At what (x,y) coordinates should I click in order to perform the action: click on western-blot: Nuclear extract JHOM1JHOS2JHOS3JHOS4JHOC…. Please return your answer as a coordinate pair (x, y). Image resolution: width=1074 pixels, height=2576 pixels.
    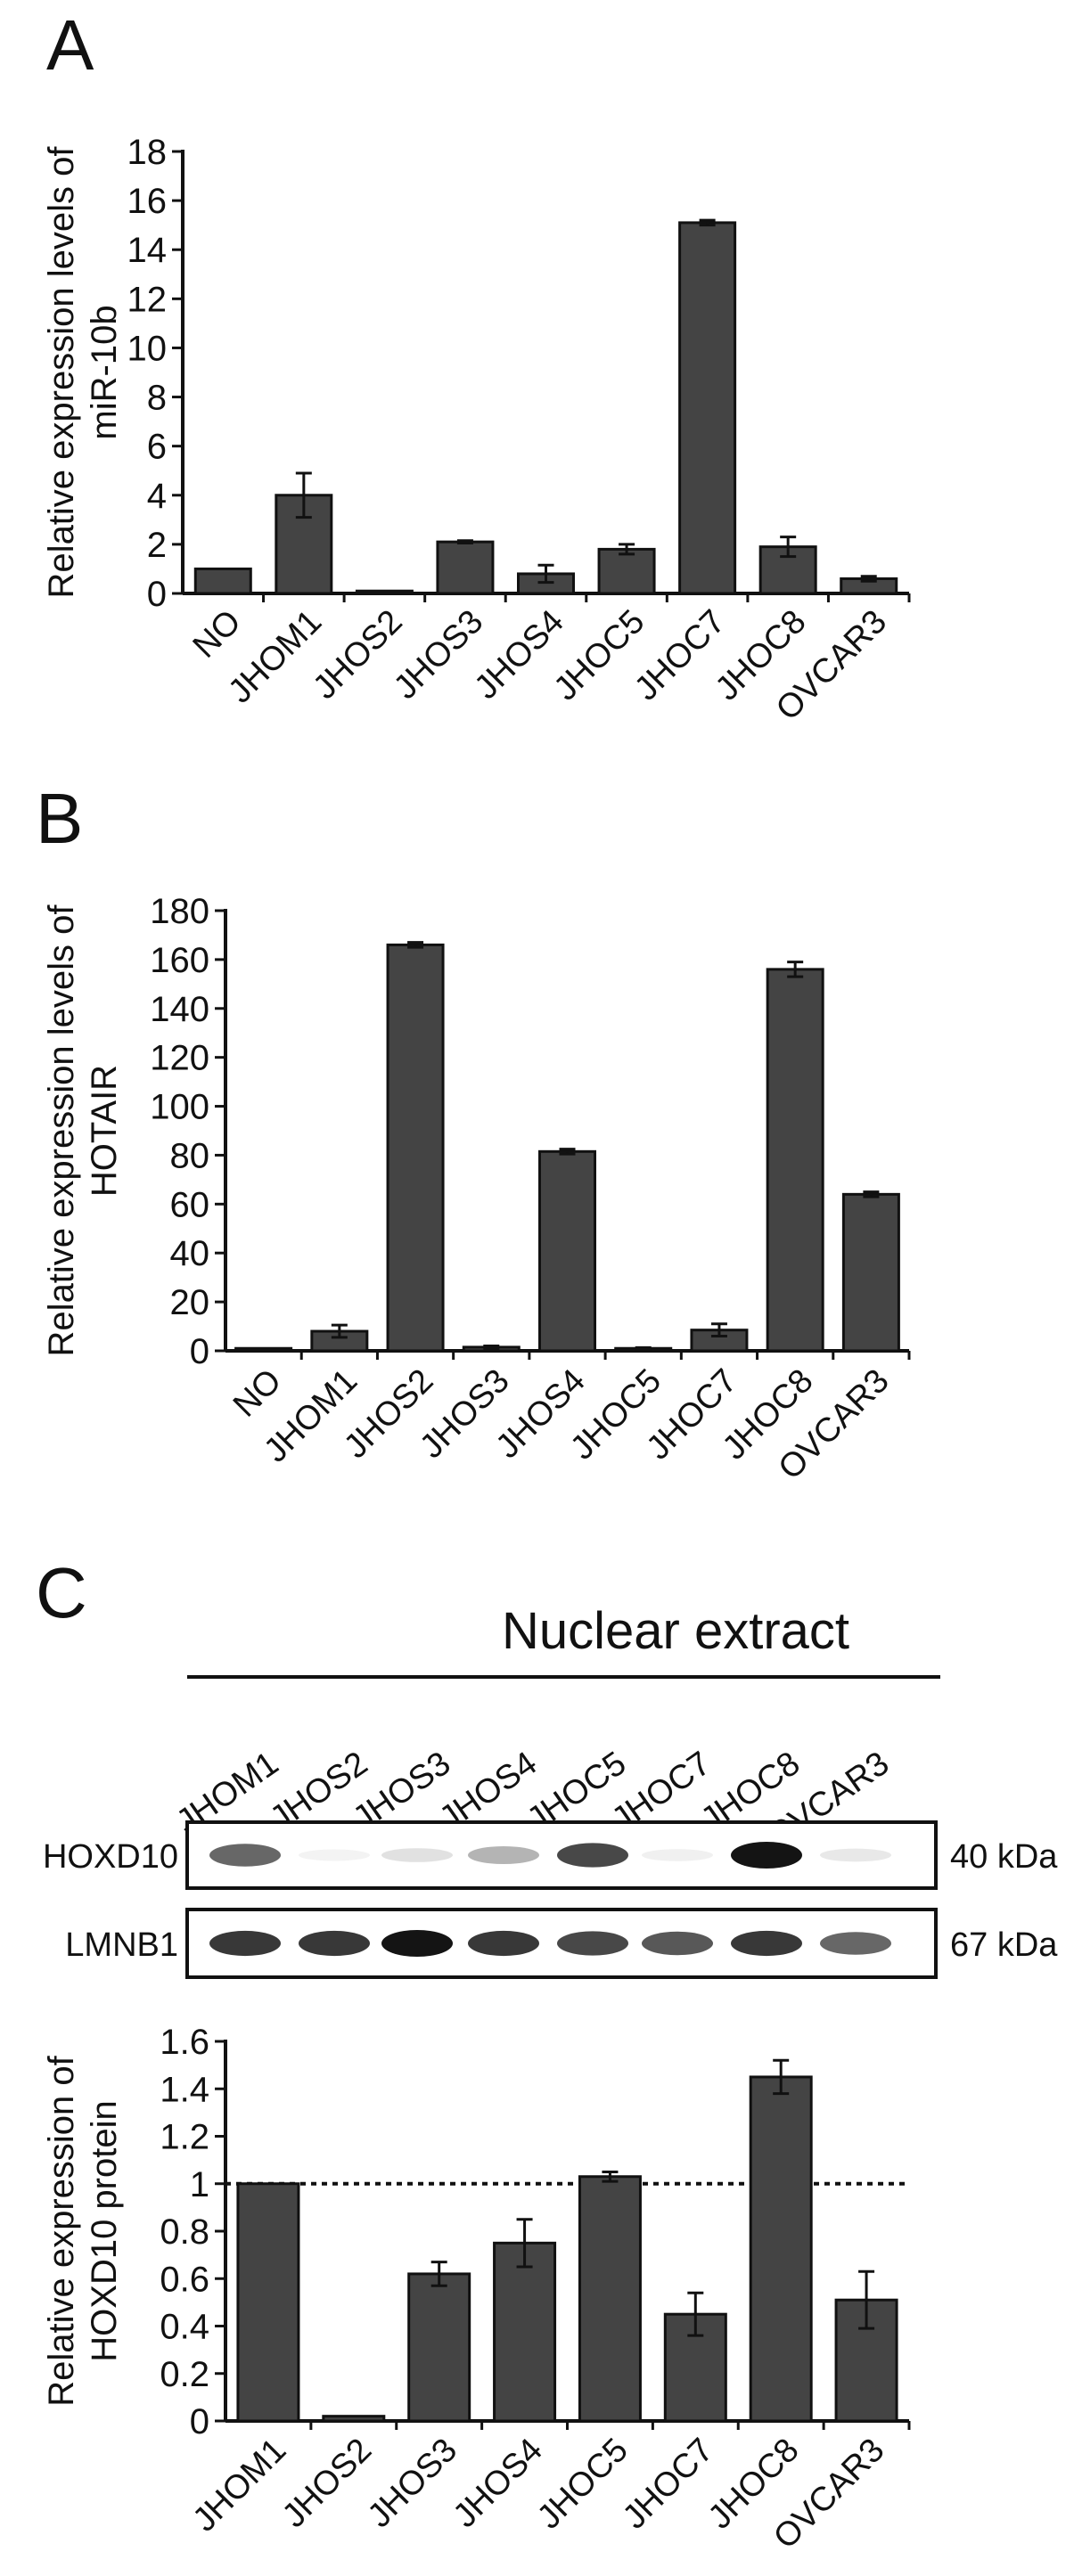
    Looking at the image, I should click on (550, 1790).